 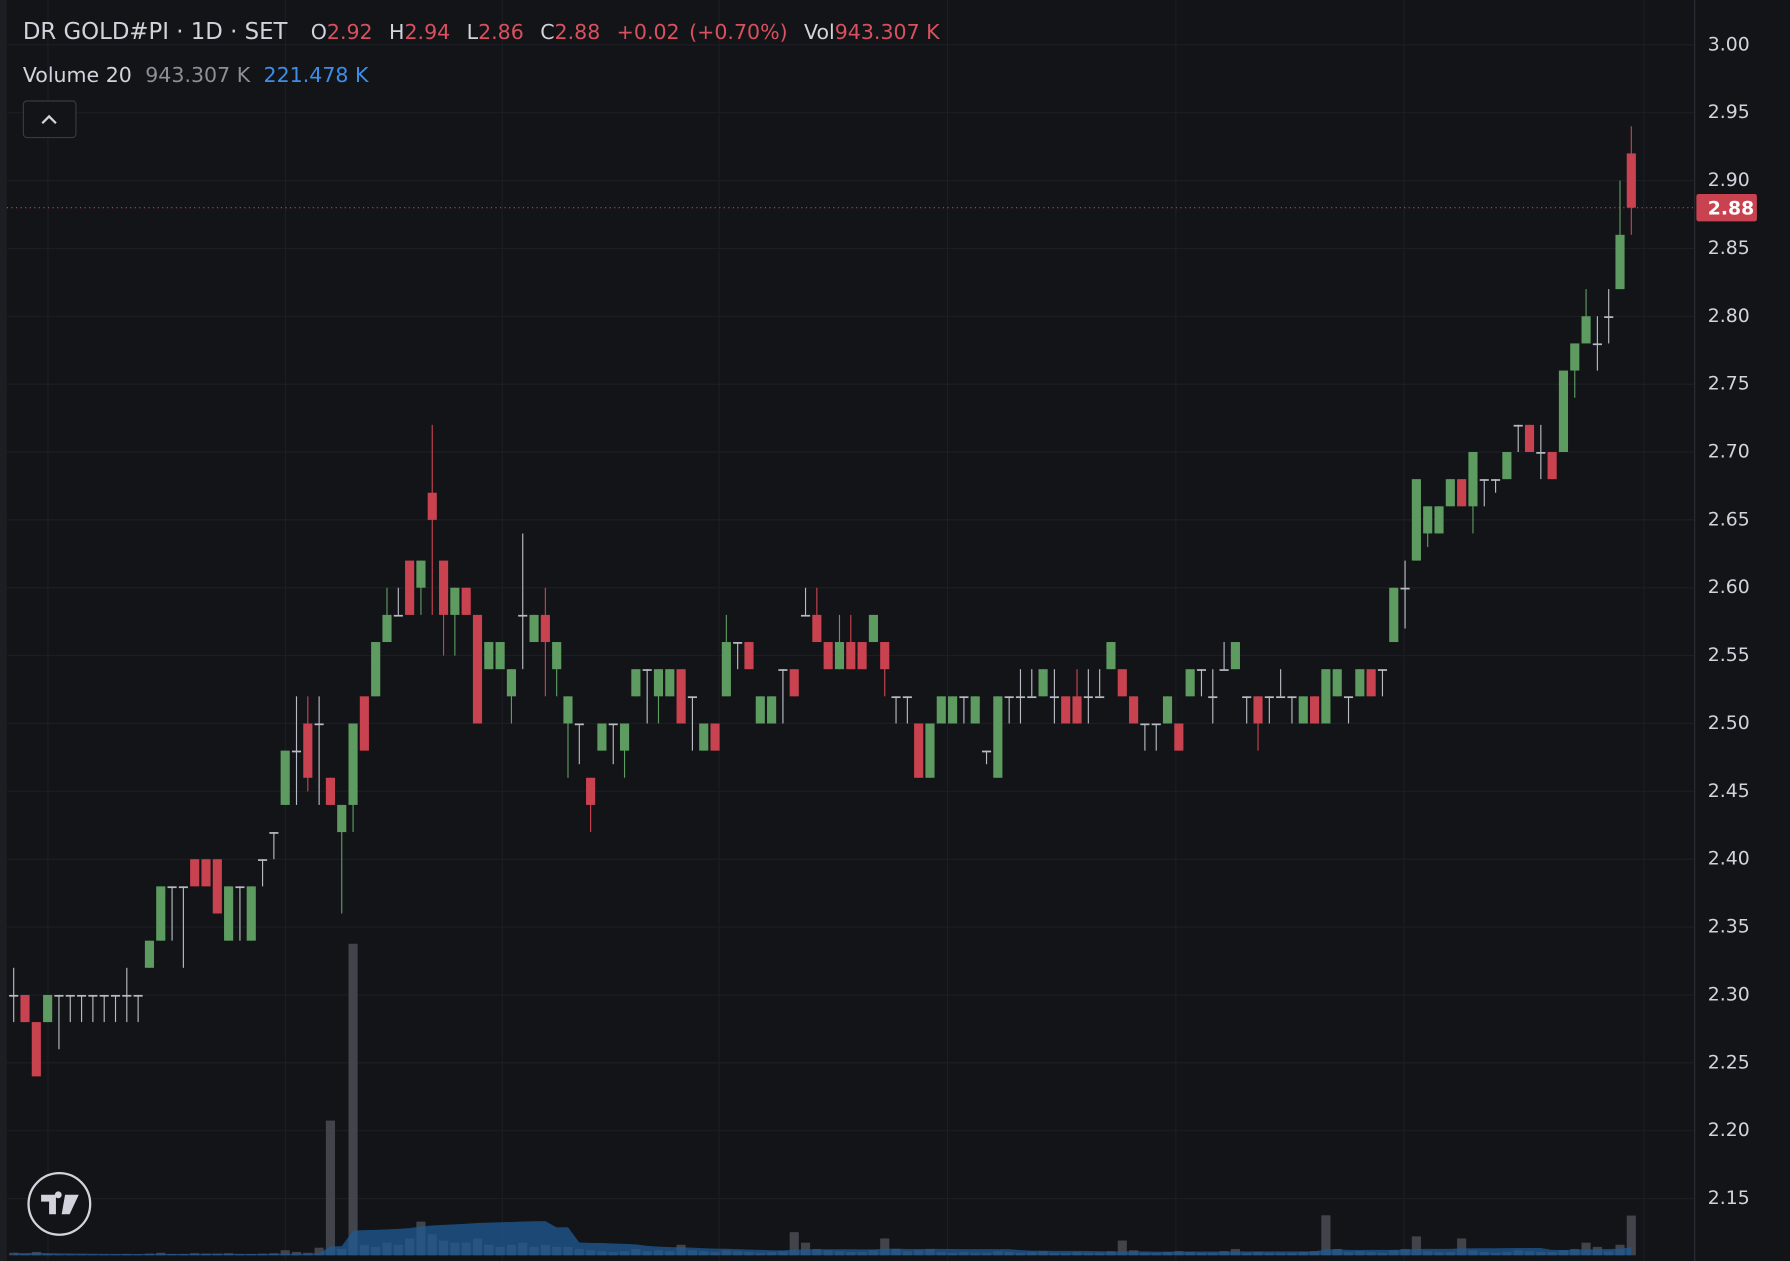 What do you see at coordinates (1729, 1130) in the screenshot?
I see `y-tick-label: 2.20` at bounding box center [1729, 1130].